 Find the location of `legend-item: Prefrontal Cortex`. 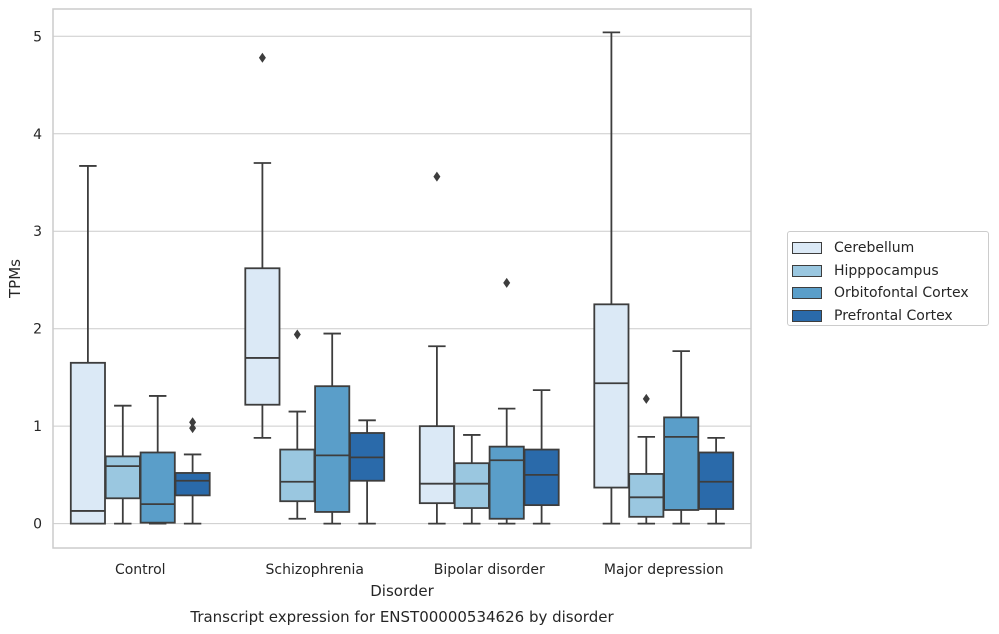

legend-item: Prefrontal Cortex is located at coordinates (890, 316).